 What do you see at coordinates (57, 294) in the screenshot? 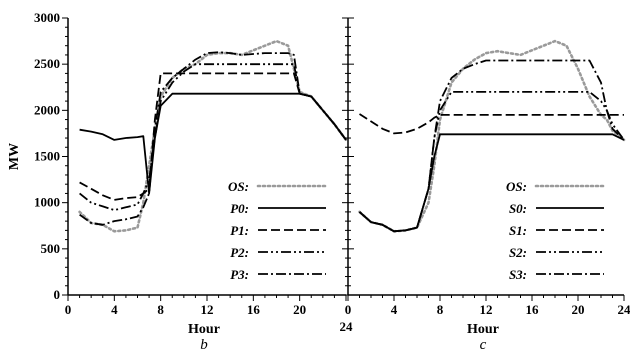
I see `y-tick-label: 0` at bounding box center [57, 294].